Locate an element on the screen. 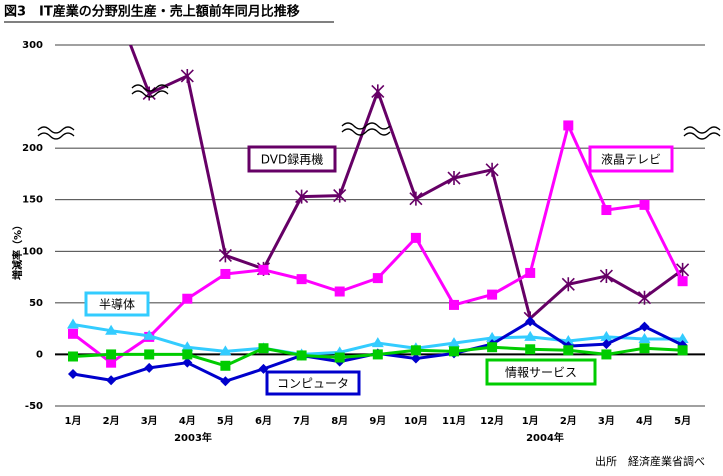 The height and width of the screenshot is (476, 723). source: 出所 経済産業省調べ is located at coordinates (650, 461).